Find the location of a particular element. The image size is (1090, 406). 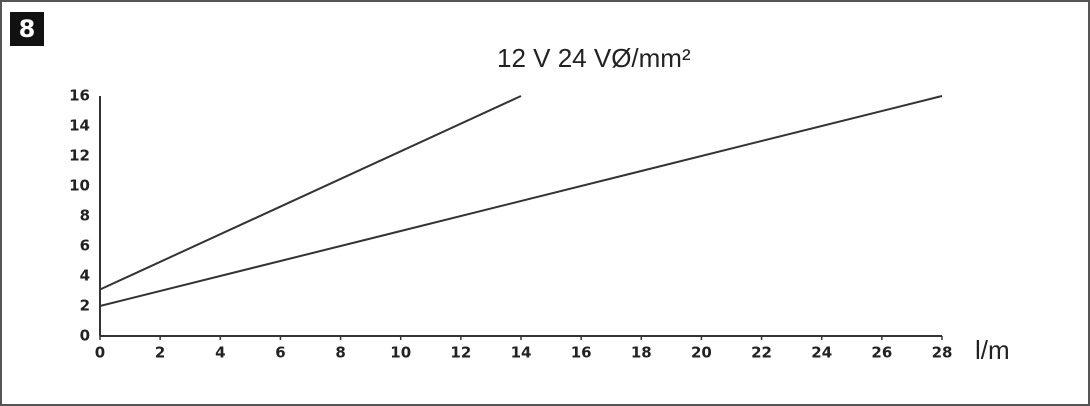

x-tick-label: 14 is located at coordinates (521, 353).